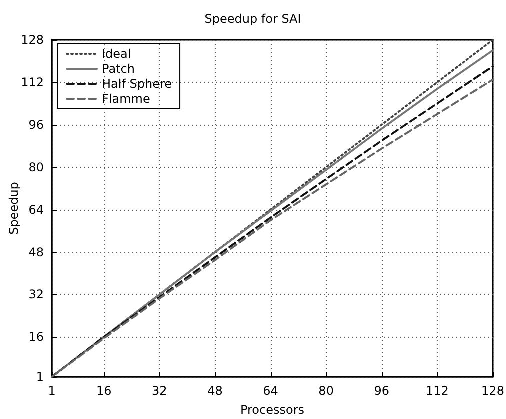 The width and height of the screenshot is (506, 419). Describe the element at coordinates (32, 82) in the screenshot. I see `y-tick-label: 112` at that location.